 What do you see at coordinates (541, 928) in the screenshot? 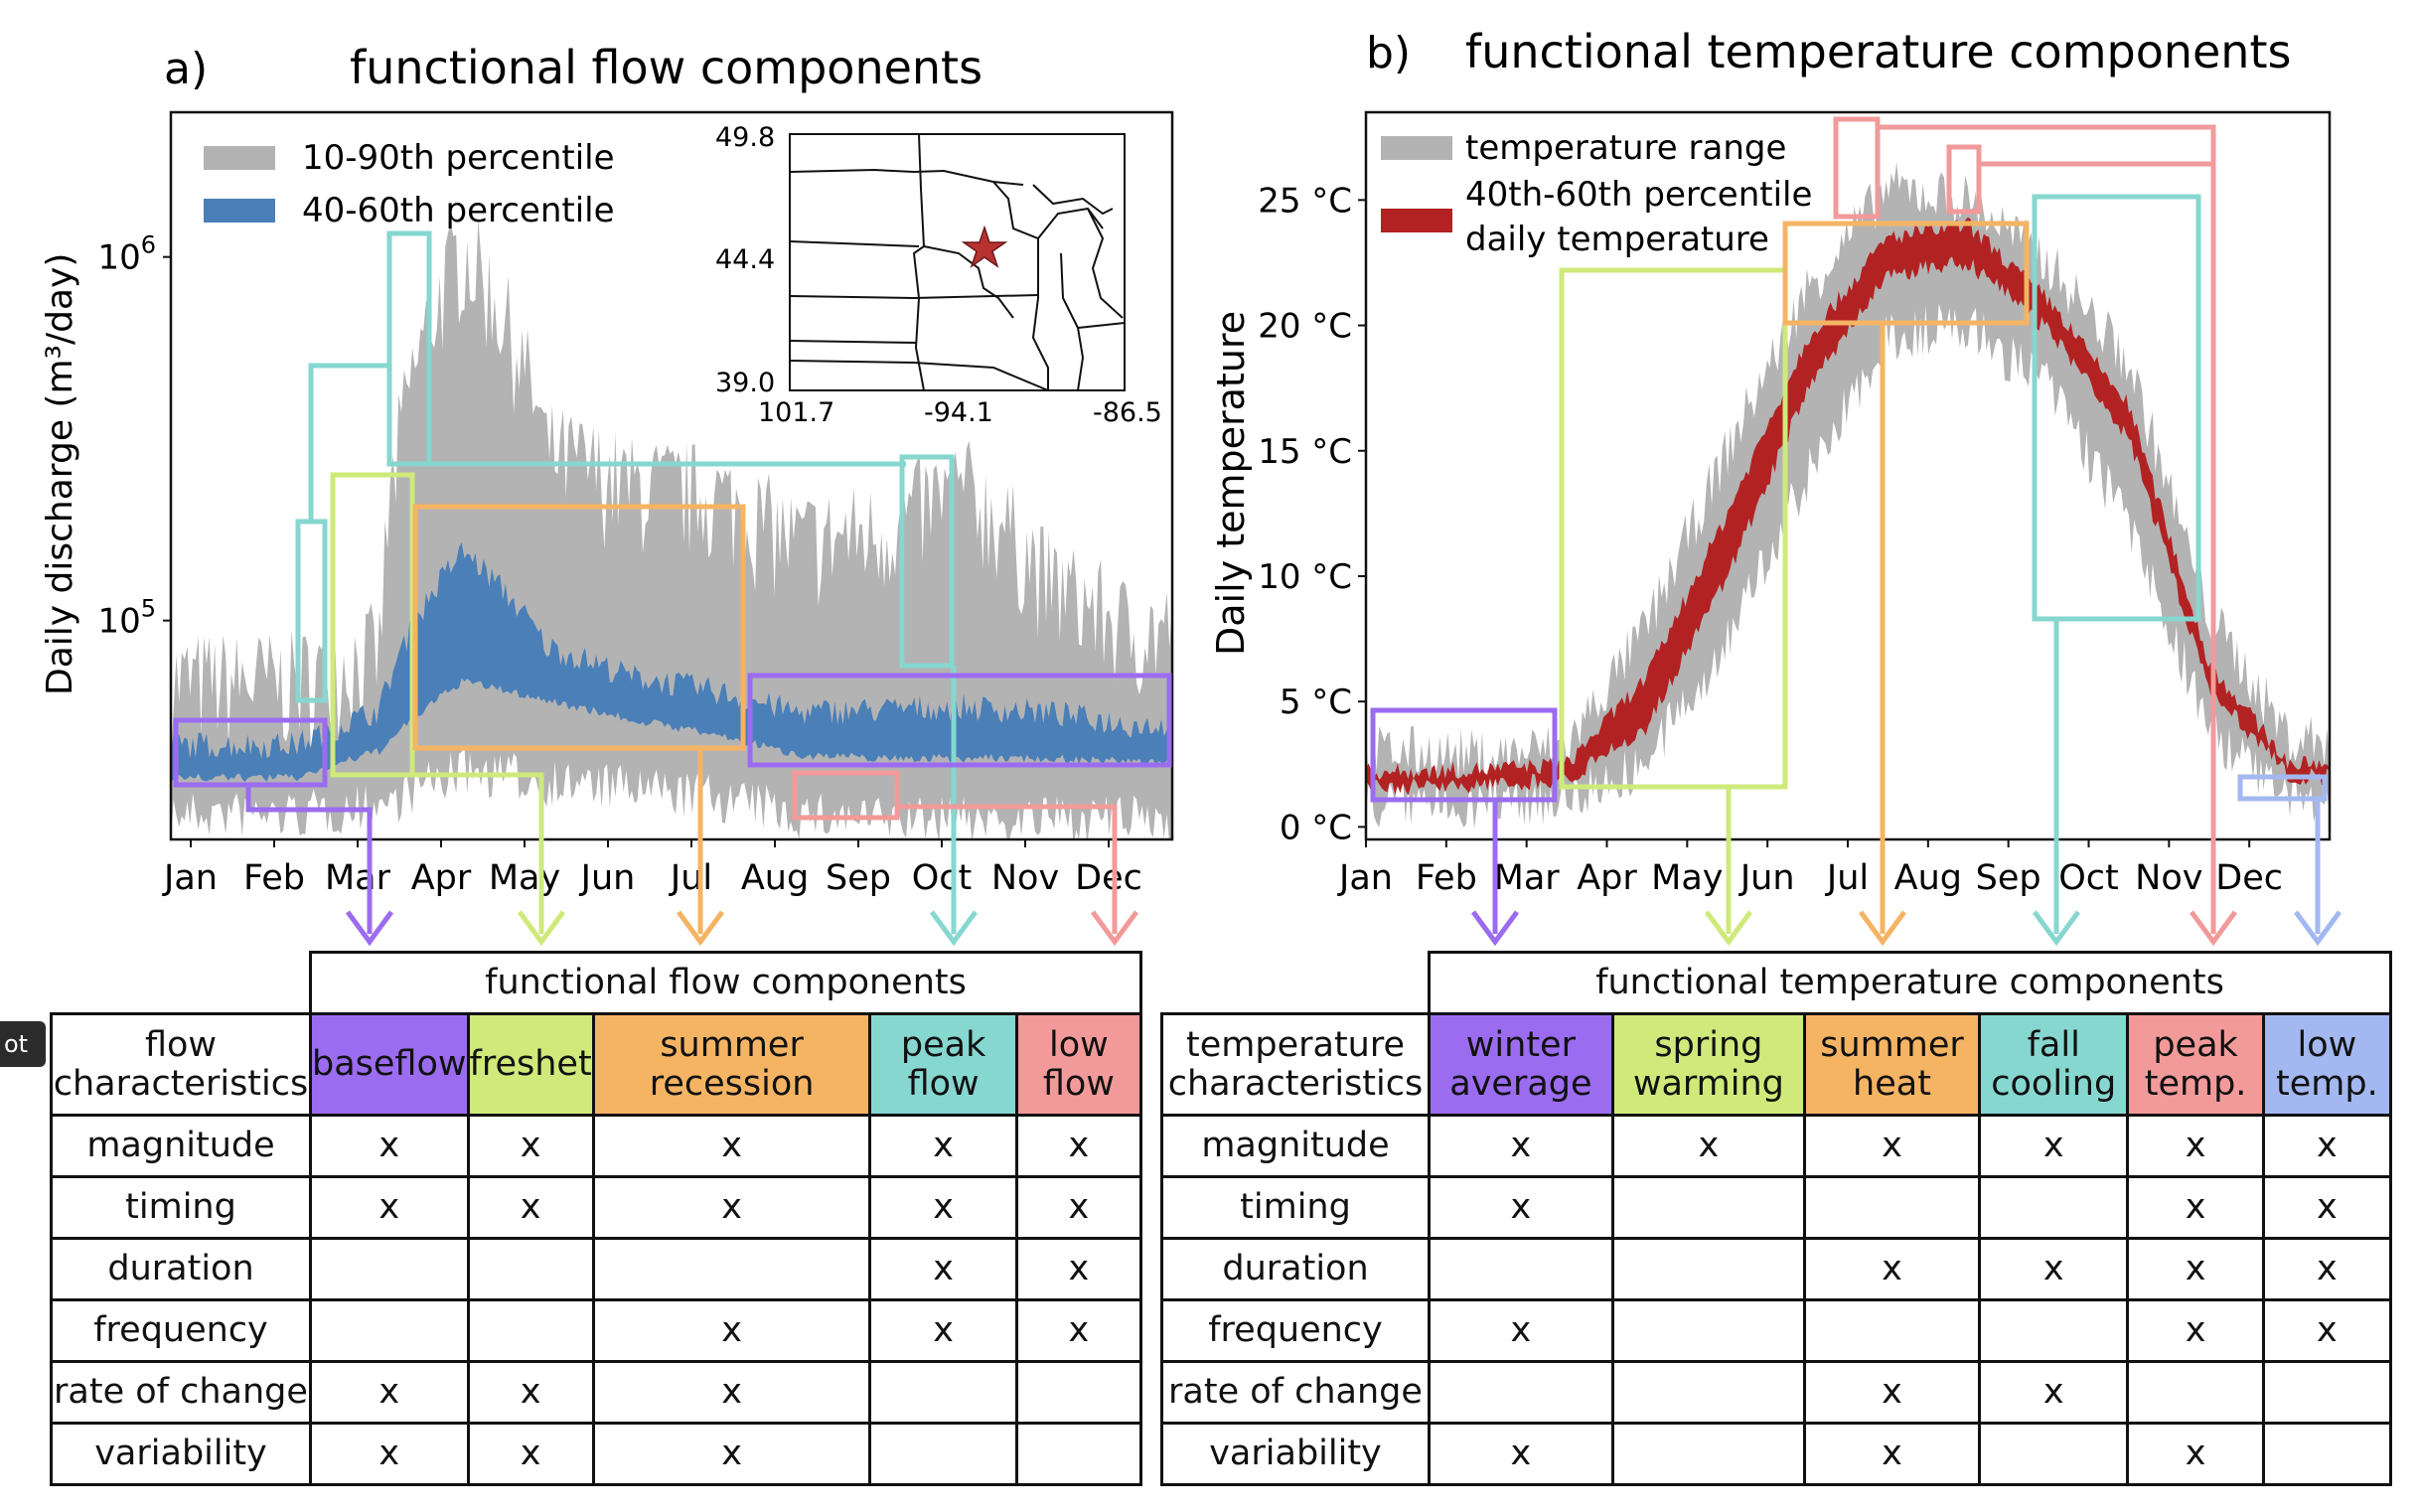
I see `arrow-freshet-icon` at bounding box center [541, 928].